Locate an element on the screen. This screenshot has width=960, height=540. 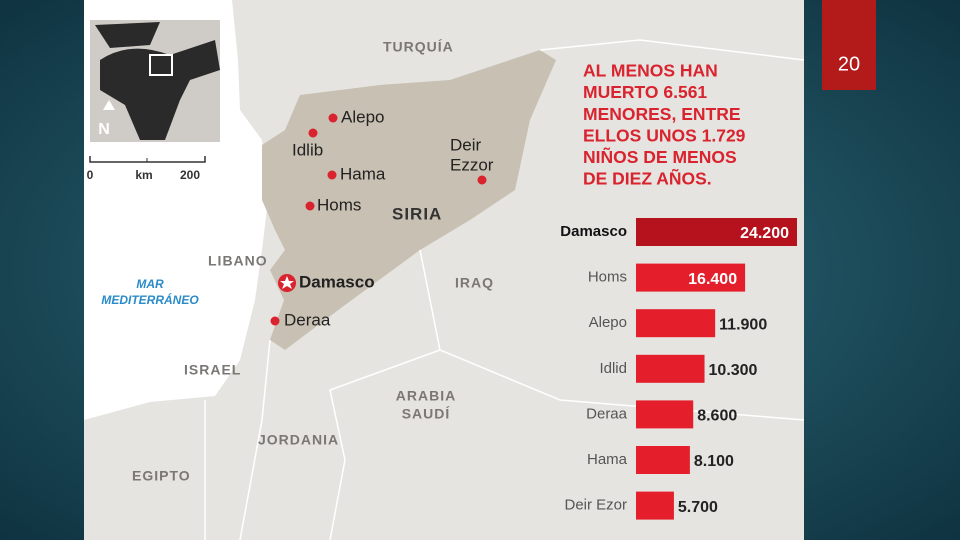
value-label: 24.200 is located at coordinates (764, 233).